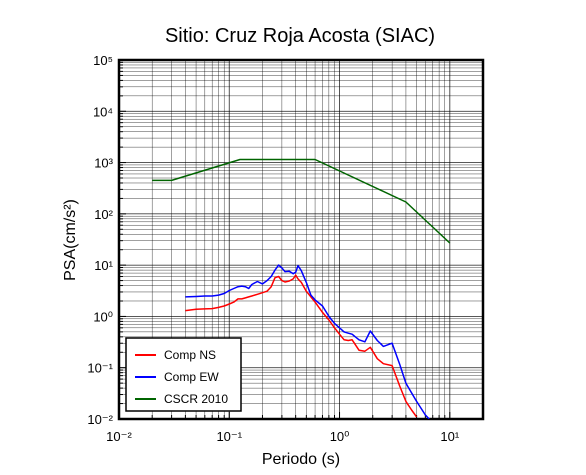  What do you see at coordinates (449, 436) in the screenshot?
I see `x-tick-label: 10¹` at bounding box center [449, 436].